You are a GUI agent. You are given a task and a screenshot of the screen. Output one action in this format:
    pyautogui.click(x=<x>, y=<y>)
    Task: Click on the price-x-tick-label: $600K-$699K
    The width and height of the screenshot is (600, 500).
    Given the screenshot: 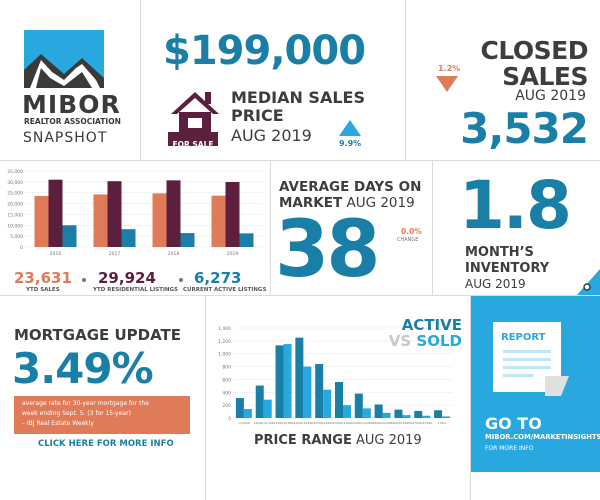 What is the action you would take?
    pyautogui.click(x=402, y=423)
    